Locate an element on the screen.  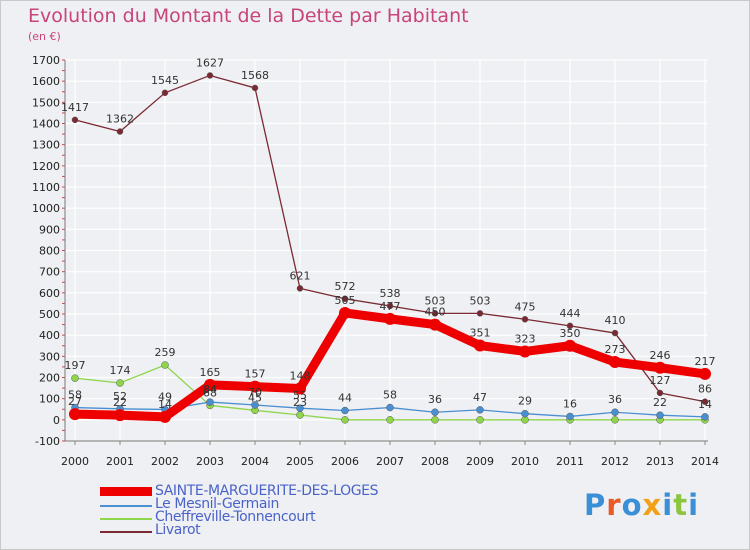
y-tick-label: 300 is located at coordinates (49, 356).